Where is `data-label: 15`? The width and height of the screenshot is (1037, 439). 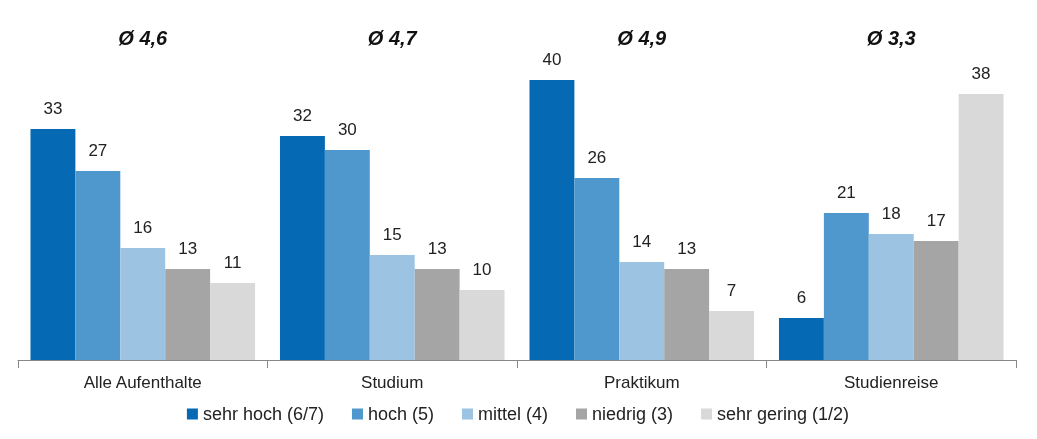 data-label: 15 is located at coordinates (392, 234).